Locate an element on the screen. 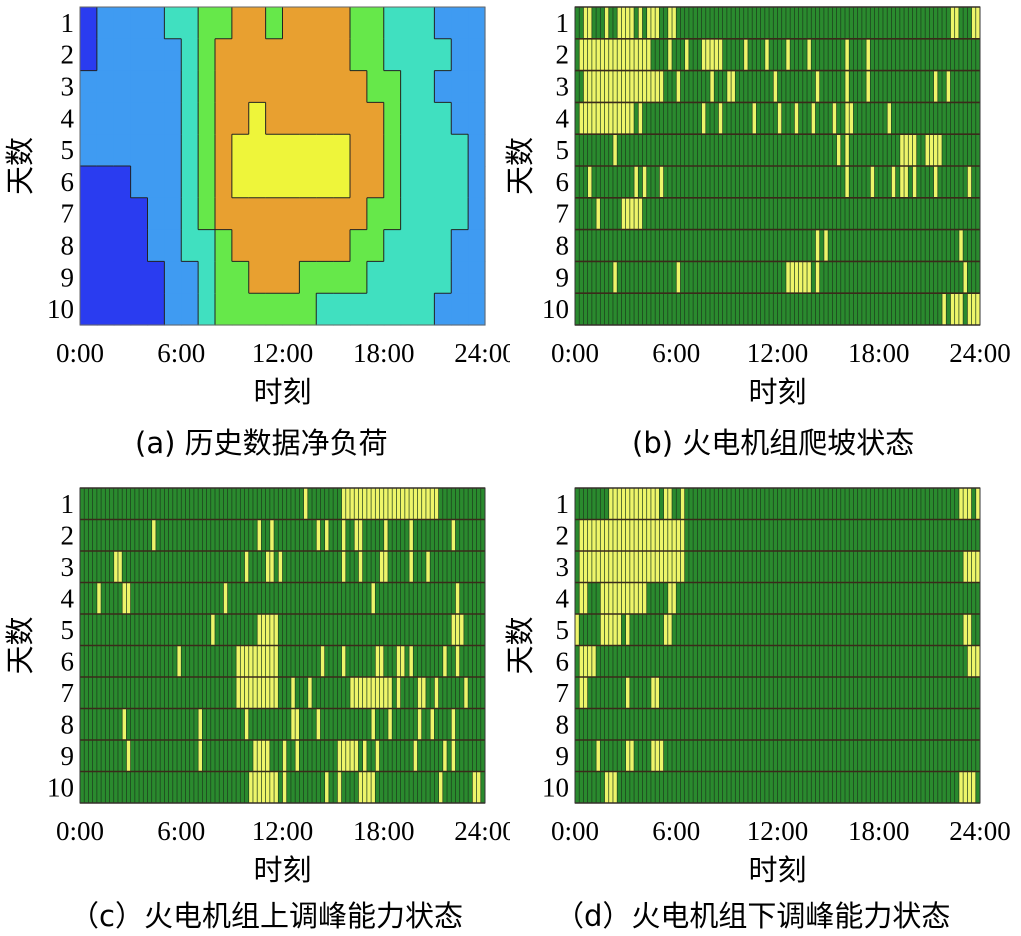 Image resolution: width=1021 pixels, height=936 pixels. state-grid is located at coordinates (777, 166).